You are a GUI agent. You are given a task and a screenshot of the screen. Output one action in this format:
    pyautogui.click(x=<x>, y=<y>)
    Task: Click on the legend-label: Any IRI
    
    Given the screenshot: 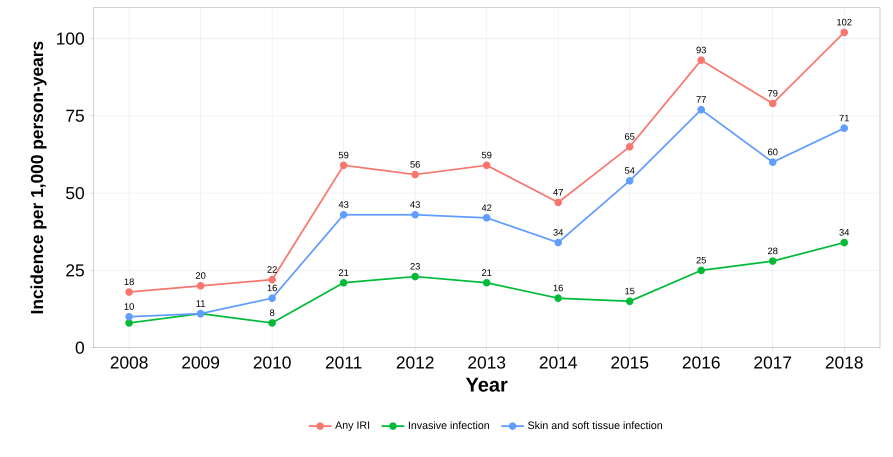 What is the action you would take?
    pyautogui.click(x=352, y=426)
    